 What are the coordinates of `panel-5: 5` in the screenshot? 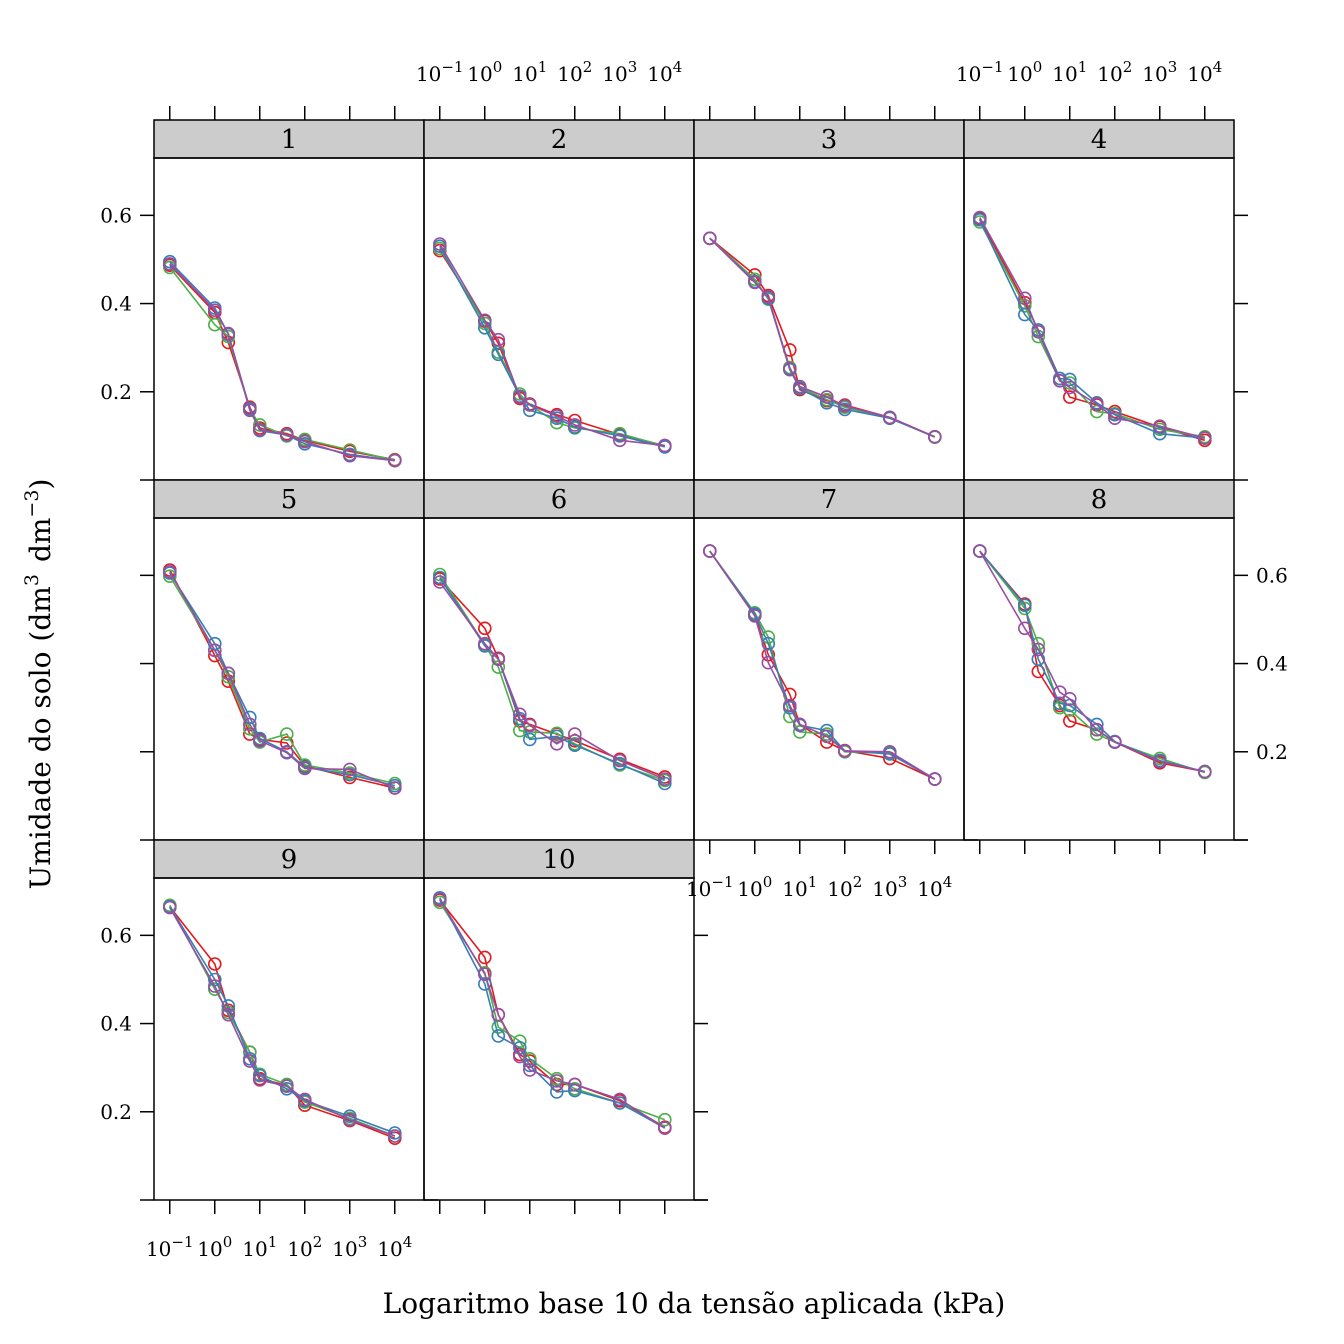 It's located at (282, 660).